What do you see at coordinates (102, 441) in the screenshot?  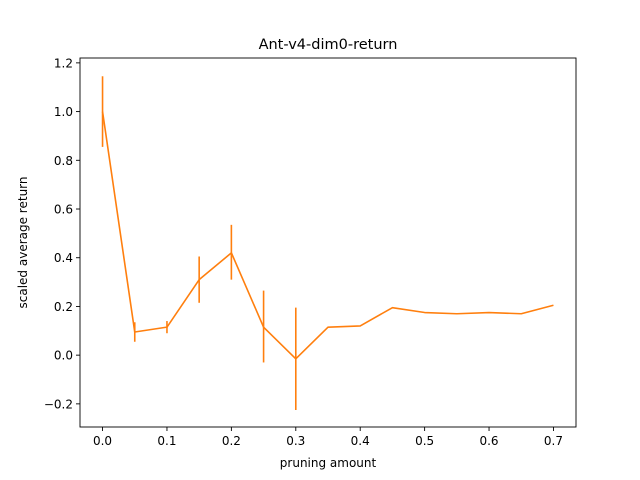 I see `x-tick-label: 0.0` at bounding box center [102, 441].